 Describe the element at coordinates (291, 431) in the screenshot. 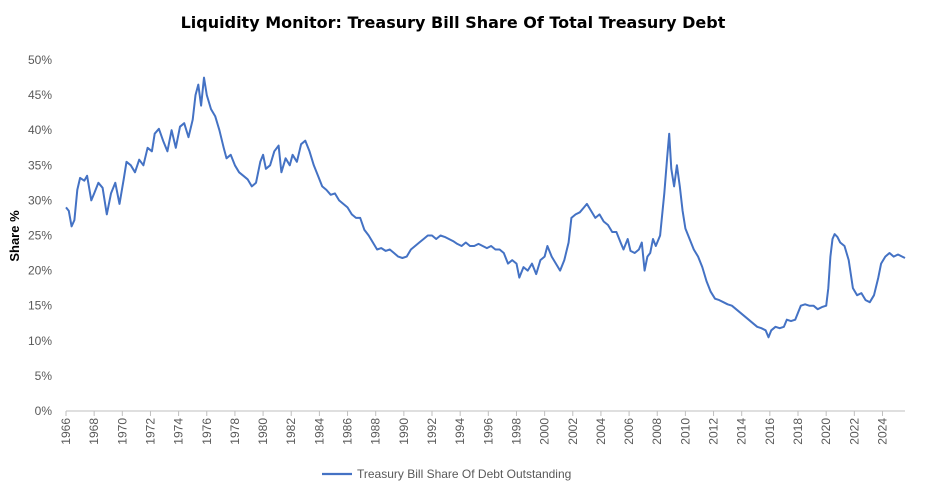

I see `x-tick-label: 1982` at that location.